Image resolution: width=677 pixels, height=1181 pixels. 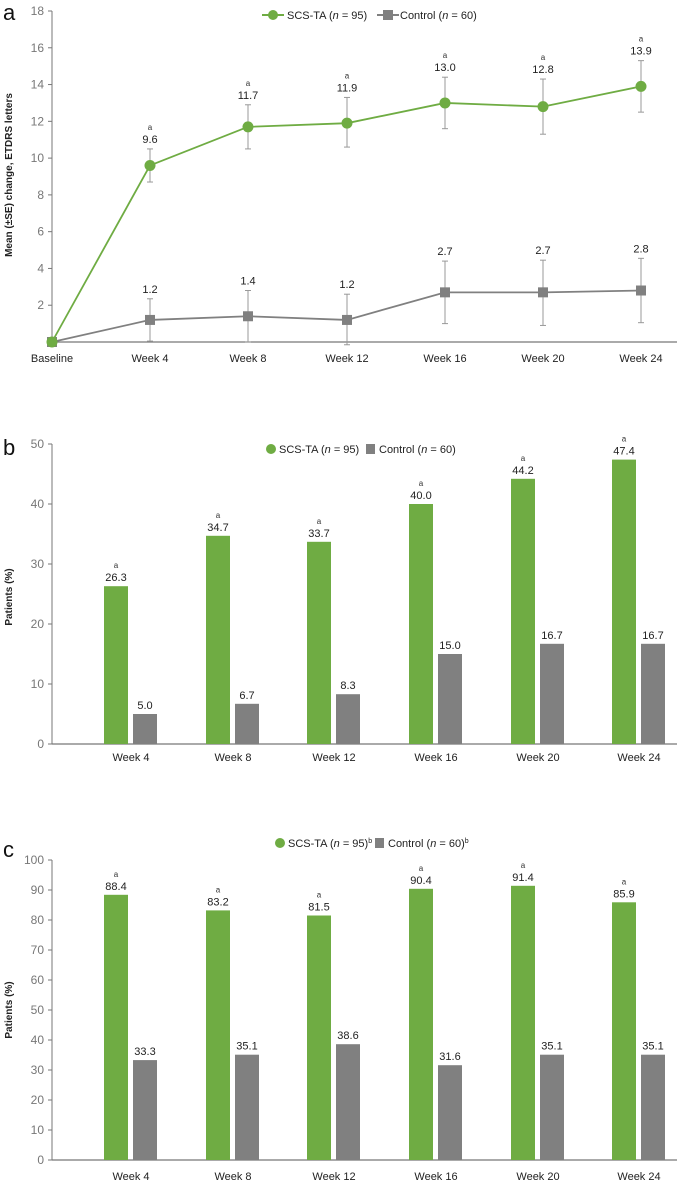 I want to click on y-tick-label: 100, so click(x=34, y=860).